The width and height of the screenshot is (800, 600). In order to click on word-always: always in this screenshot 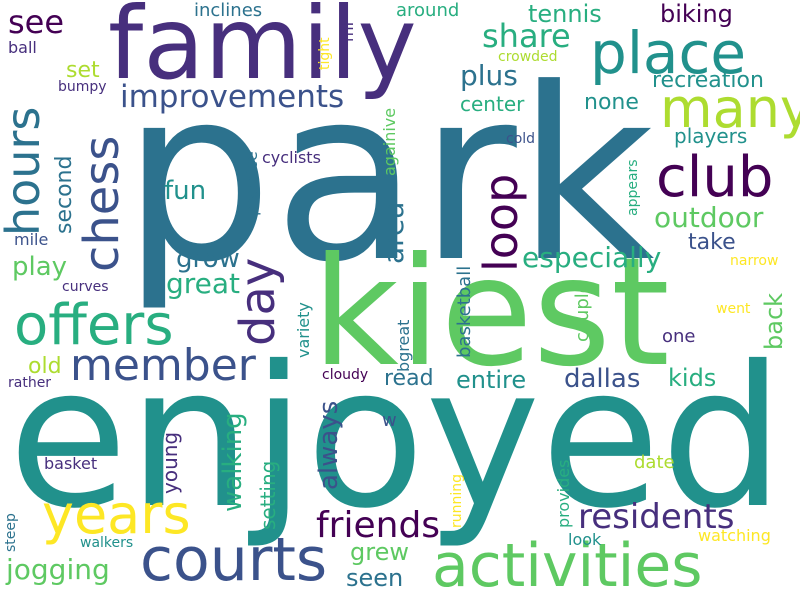, I will do `click(329, 445)`.